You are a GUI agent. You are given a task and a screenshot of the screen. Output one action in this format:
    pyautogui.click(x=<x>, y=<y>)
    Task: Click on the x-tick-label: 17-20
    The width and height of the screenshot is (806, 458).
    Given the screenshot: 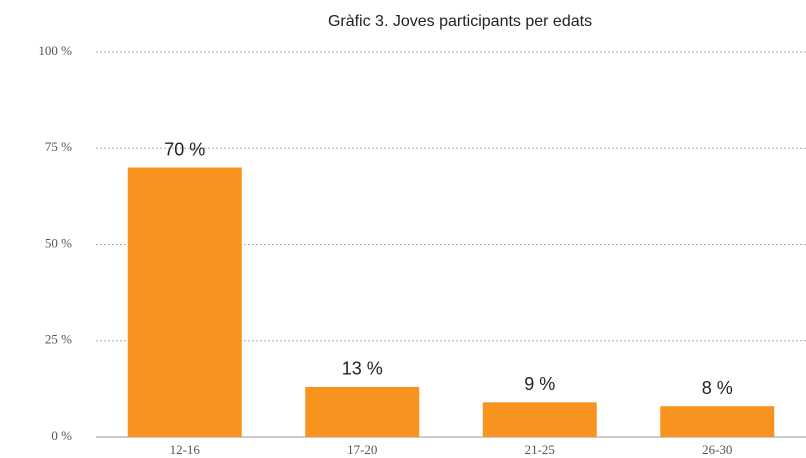 What is the action you would take?
    pyautogui.click(x=362, y=449)
    